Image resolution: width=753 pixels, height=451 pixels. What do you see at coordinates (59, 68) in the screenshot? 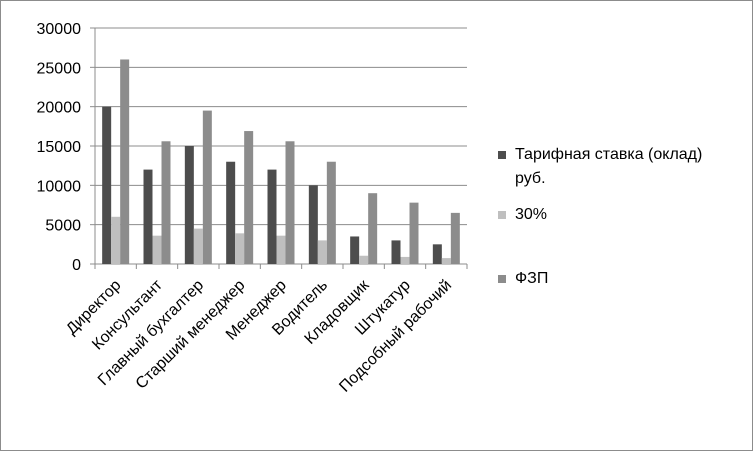
I see `y-tick-label: 25000` at bounding box center [59, 68].